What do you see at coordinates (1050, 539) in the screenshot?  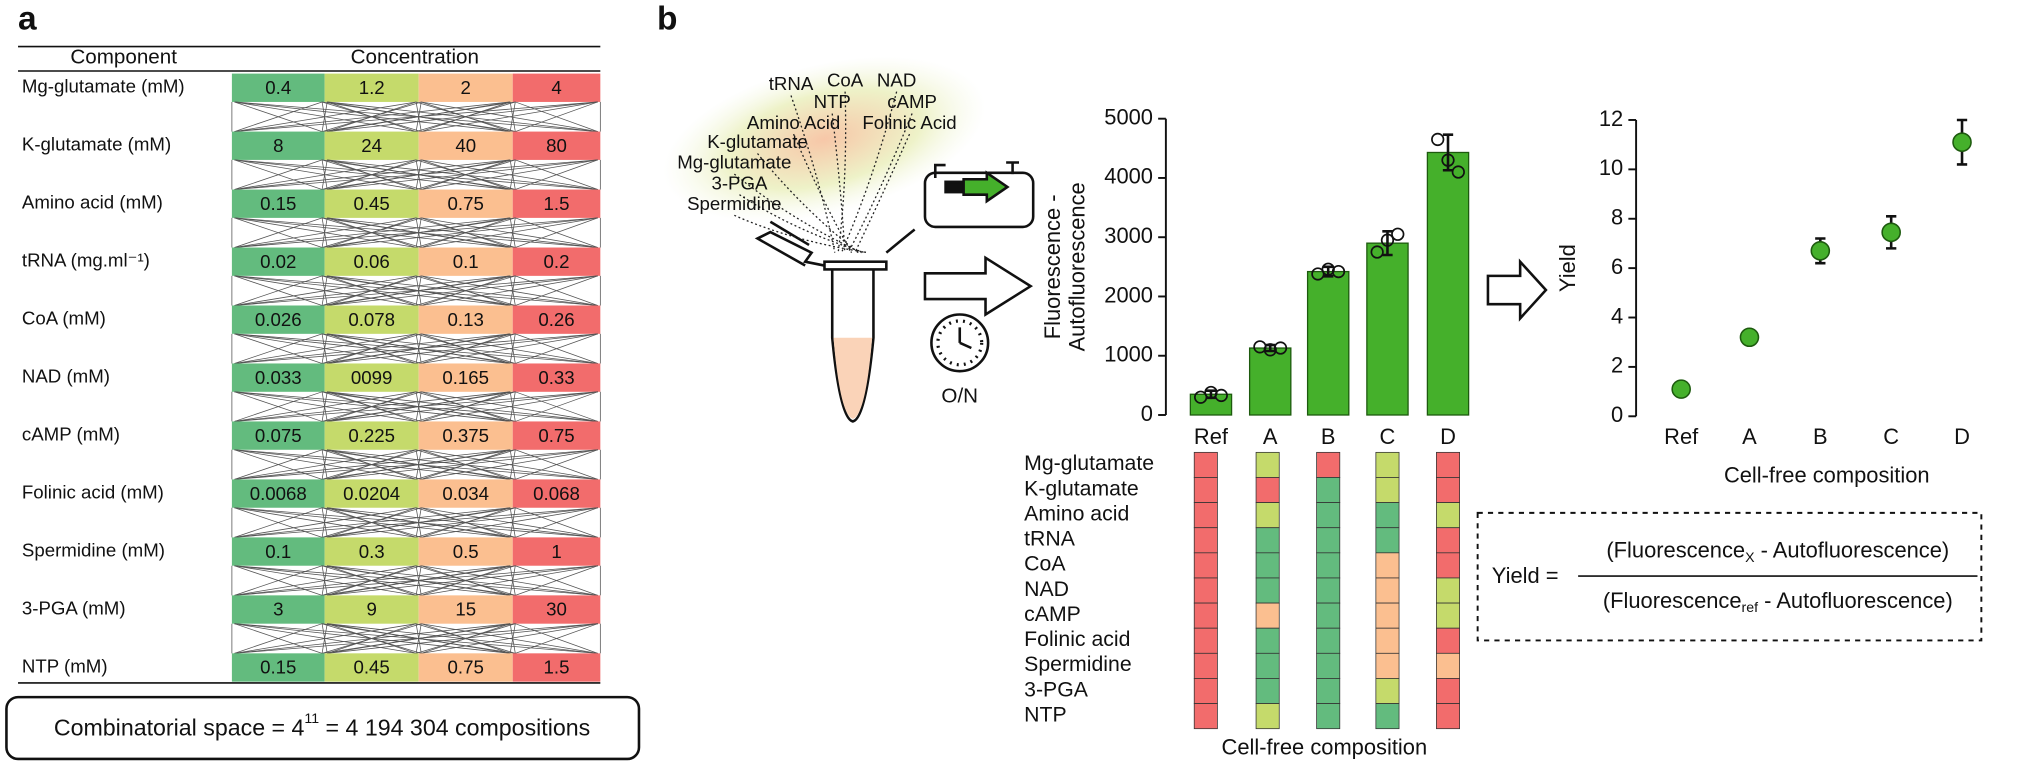 I see `composition-row-label: tRNA` at bounding box center [1050, 539].